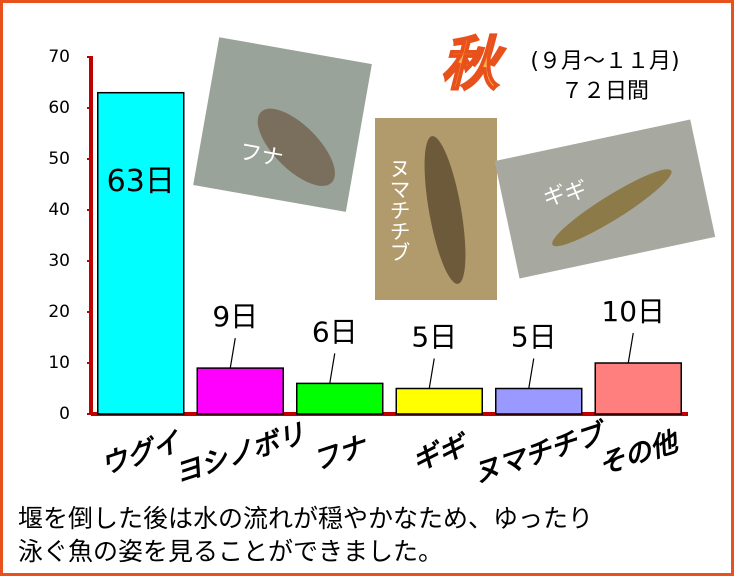  Describe the element at coordinates (59, 261) in the screenshot. I see `y-tick-label: 30` at that location.